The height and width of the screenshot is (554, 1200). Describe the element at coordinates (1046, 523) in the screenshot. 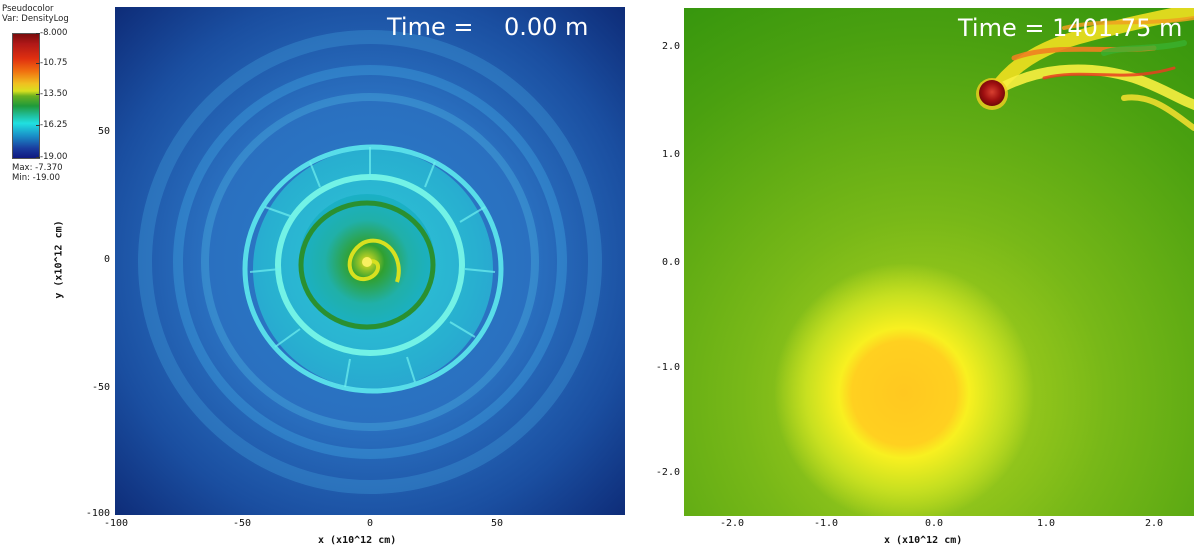

I see `right-x-tick: 1.0` at that location.